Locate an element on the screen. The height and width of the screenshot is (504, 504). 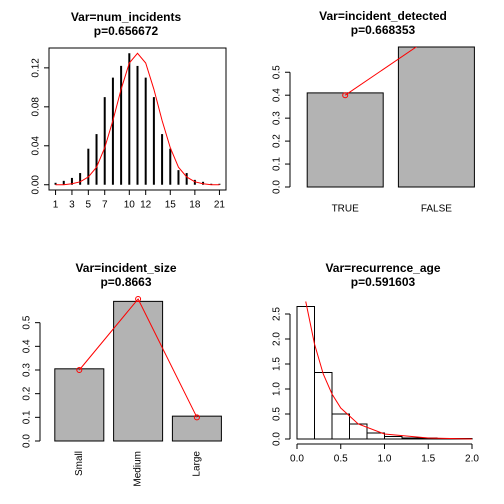
x-tick-label: 21 is located at coordinates (220, 205).